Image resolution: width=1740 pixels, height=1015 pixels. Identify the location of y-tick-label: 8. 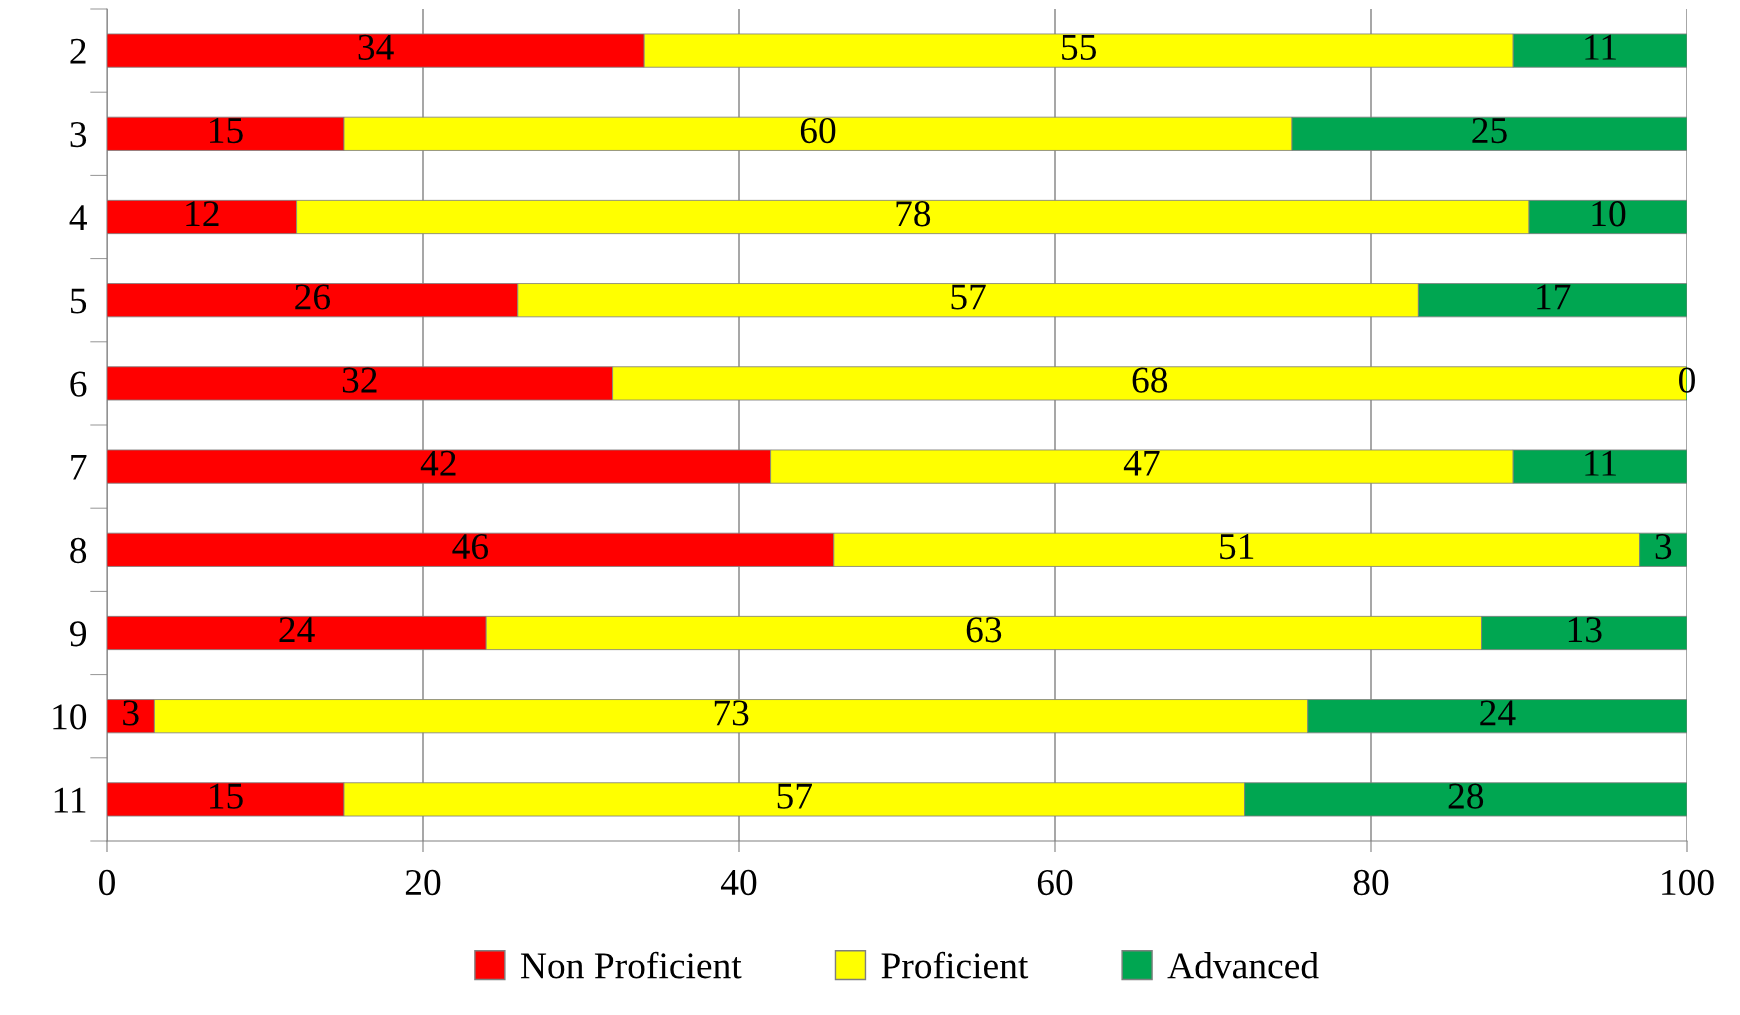
(78, 550).